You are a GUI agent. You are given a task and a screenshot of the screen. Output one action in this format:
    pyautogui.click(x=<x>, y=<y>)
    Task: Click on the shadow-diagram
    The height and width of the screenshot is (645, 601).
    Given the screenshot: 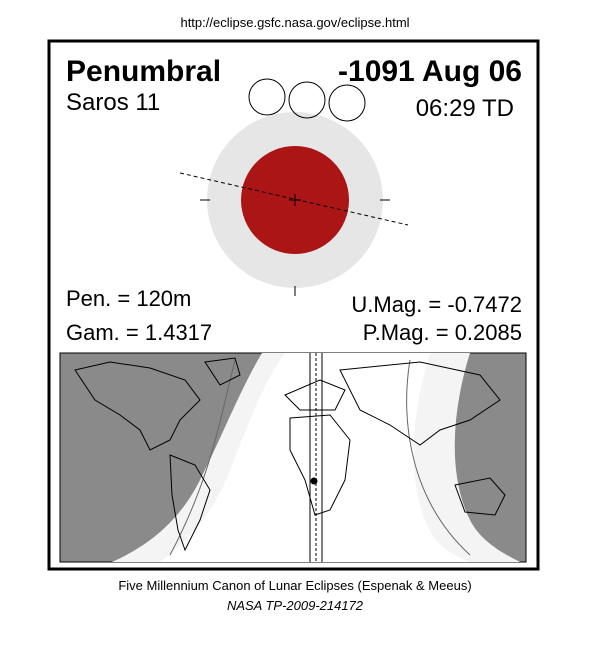 What is the action you would take?
    pyautogui.click(x=294, y=187)
    